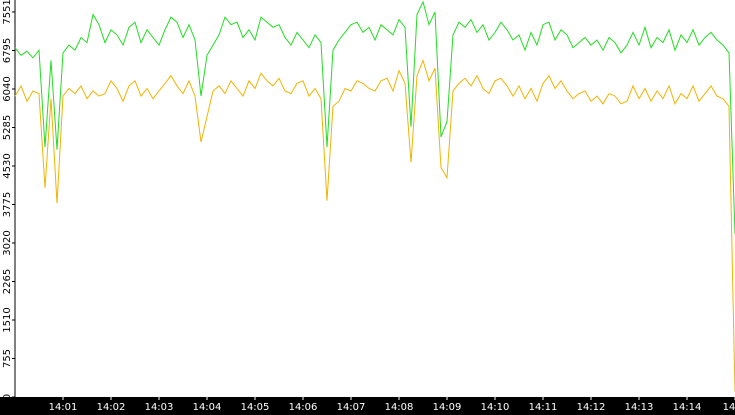 This screenshot has width=735, height=415. Describe the element at coordinates (367, 406) in the screenshot. I see `x-axis-bar` at that location.